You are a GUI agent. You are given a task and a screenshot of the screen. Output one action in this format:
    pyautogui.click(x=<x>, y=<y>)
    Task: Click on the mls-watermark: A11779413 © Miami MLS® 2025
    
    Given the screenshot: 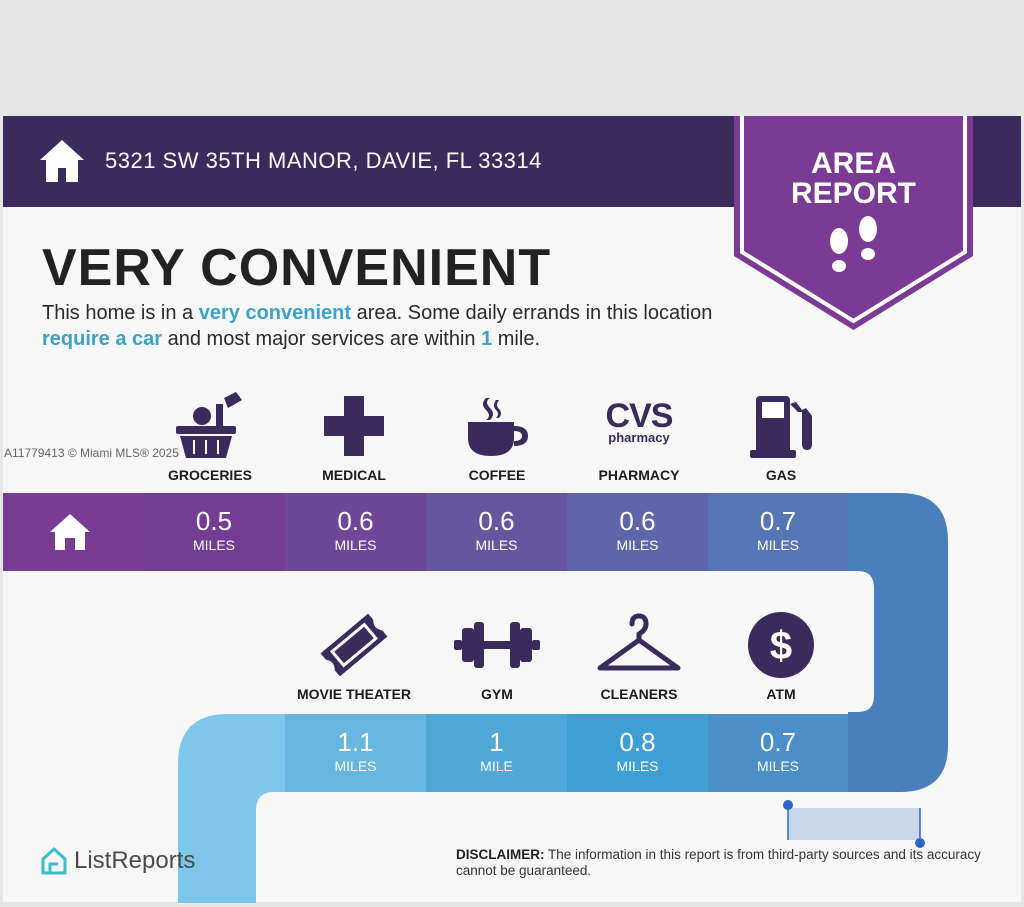 What is the action you would take?
    pyautogui.click(x=91, y=453)
    